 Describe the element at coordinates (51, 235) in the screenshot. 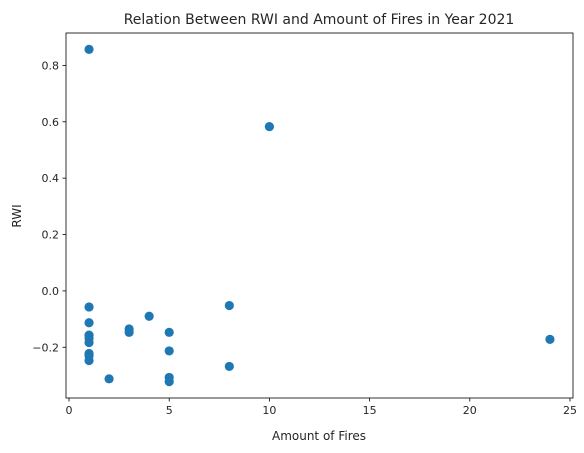

I see `y-tick-label: 0.2` at that location.